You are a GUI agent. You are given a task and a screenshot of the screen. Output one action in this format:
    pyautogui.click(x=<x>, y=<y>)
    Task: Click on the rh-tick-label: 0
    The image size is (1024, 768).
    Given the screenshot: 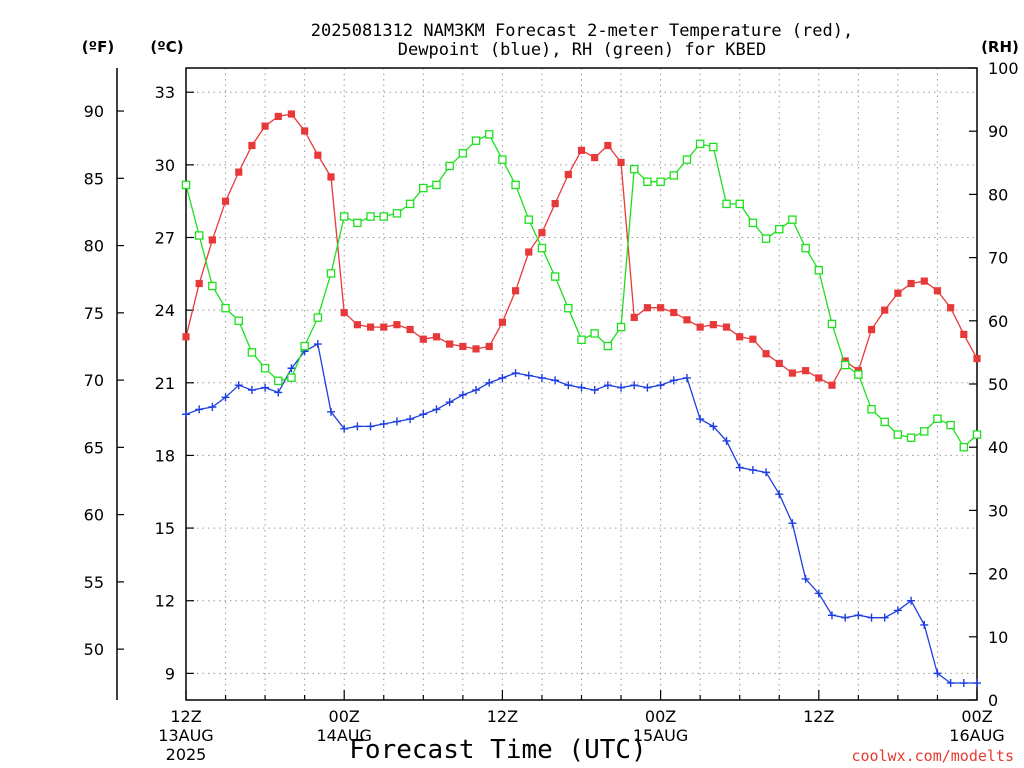 What is the action you would take?
    pyautogui.click(x=993, y=700)
    